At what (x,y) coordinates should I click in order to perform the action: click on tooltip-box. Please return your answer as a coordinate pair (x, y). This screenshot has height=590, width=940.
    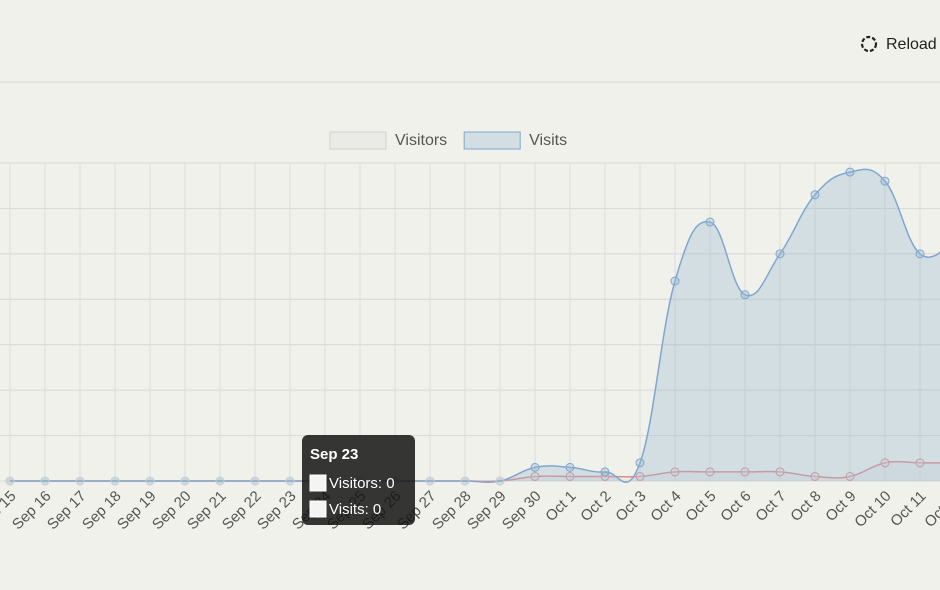
    Looking at the image, I should click on (358, 480).